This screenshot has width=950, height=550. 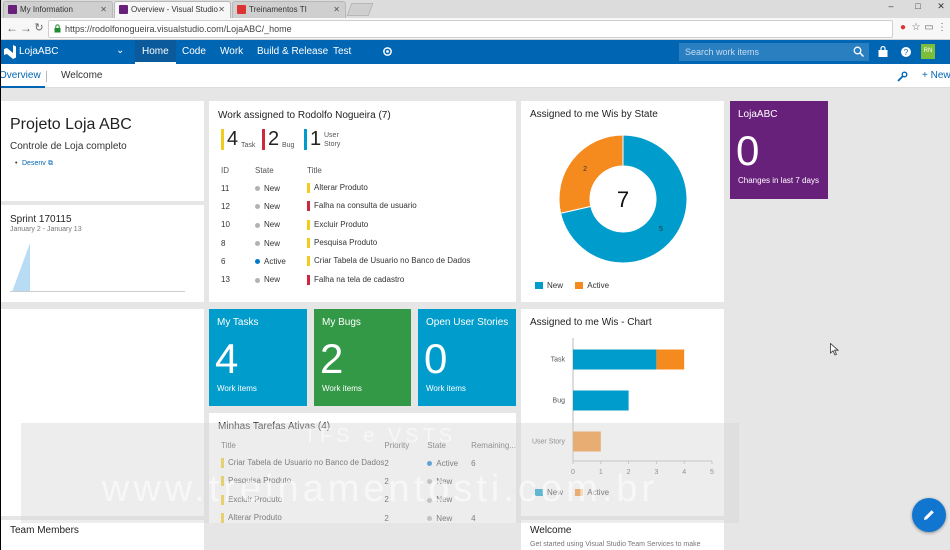 What do you see at coordinates (929, 27) in the screenshot?
I see `cast-icon: ▭` at bounding box center [929, 27].